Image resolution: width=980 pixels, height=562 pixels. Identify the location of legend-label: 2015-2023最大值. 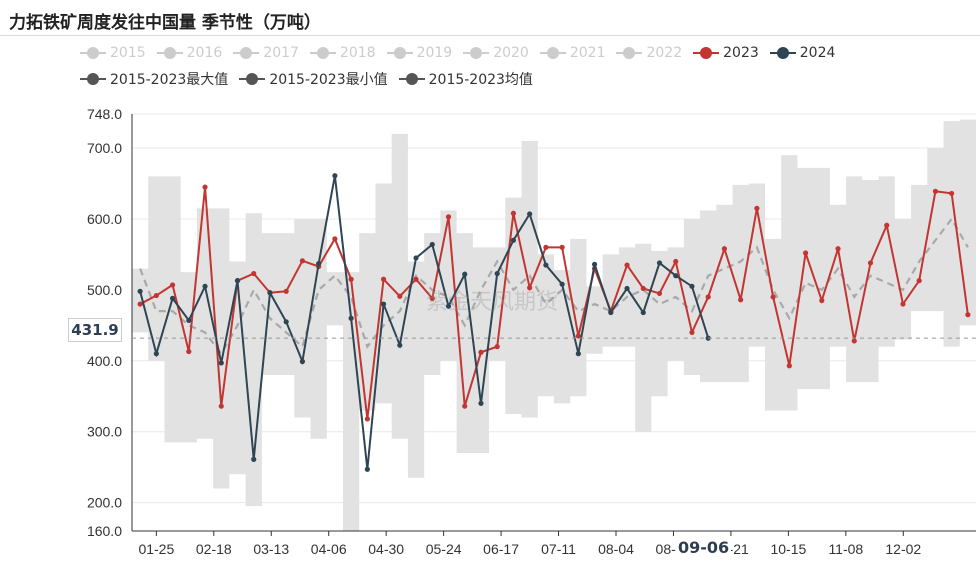
(169, 80).